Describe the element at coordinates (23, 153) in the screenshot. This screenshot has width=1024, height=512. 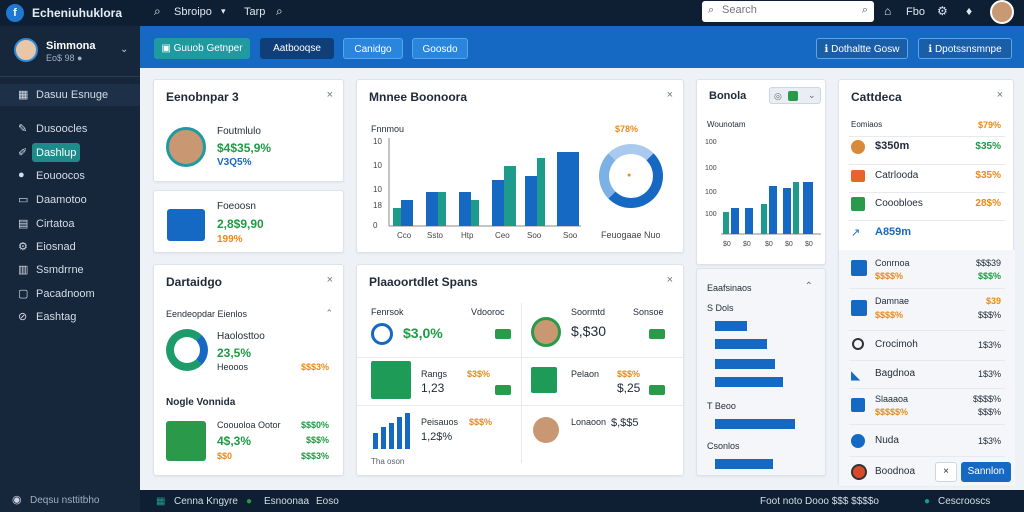
I see `pencil-icon: ✐` at that location.